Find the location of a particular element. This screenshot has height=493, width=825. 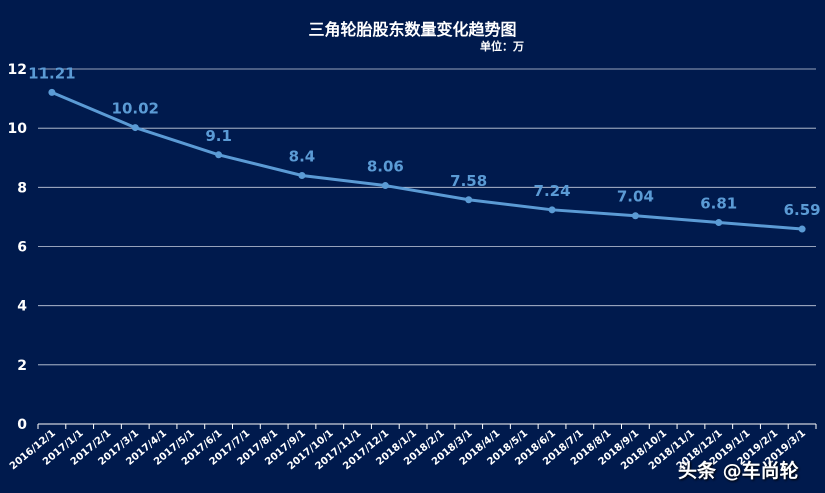

data-label: 7.24 is located at coordinates (552, 191).